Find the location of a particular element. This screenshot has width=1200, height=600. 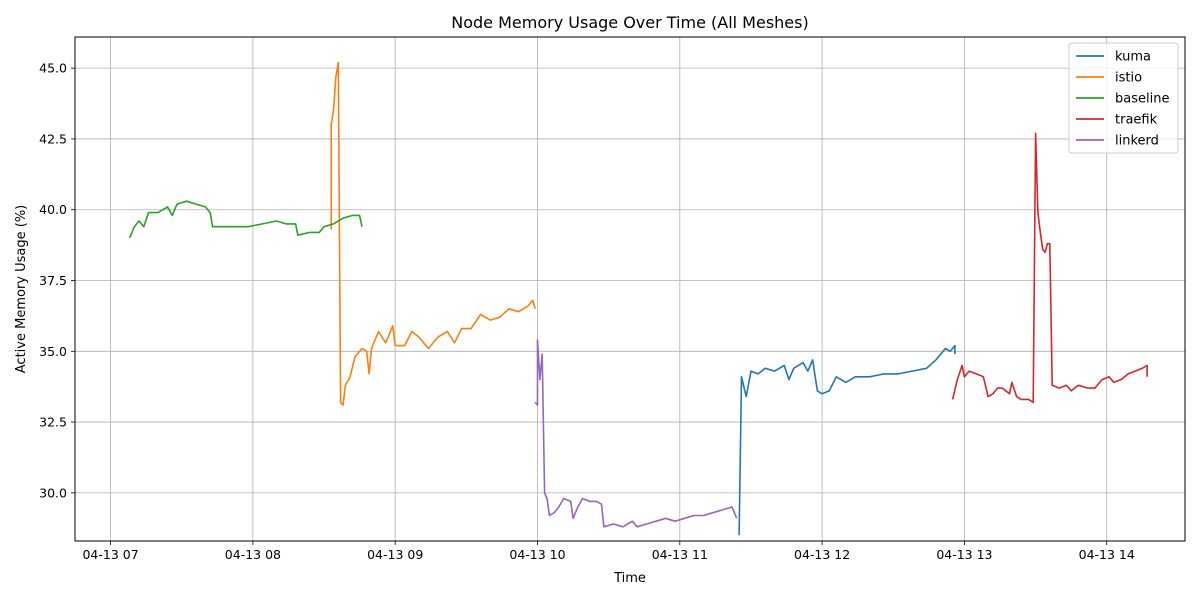

legend-label-traefik: traefik is located at coordinates (1136, 120).